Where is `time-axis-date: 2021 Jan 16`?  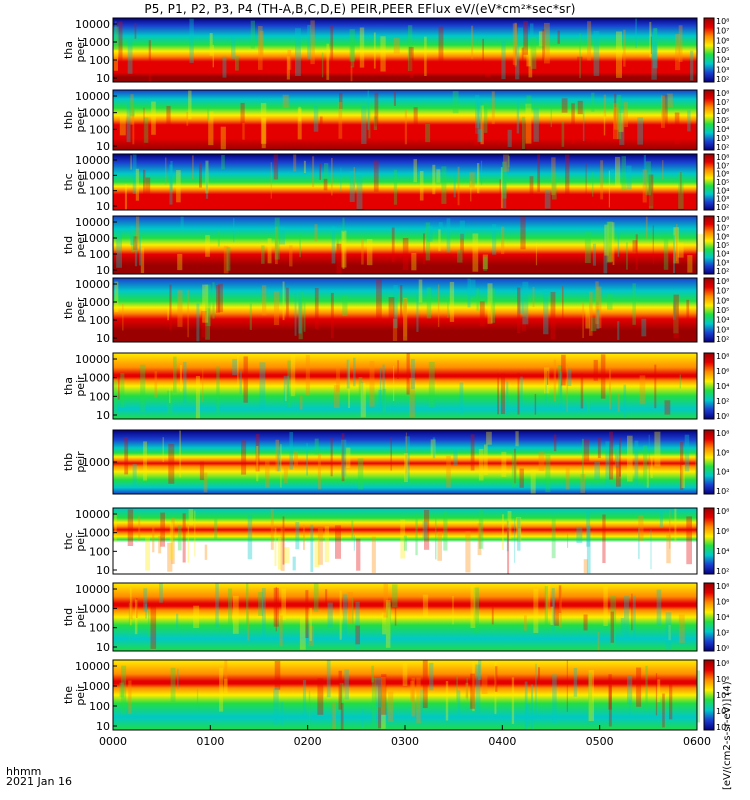
time-axis-date: 2021 Jan 16 is located at coordinates (39, 781).